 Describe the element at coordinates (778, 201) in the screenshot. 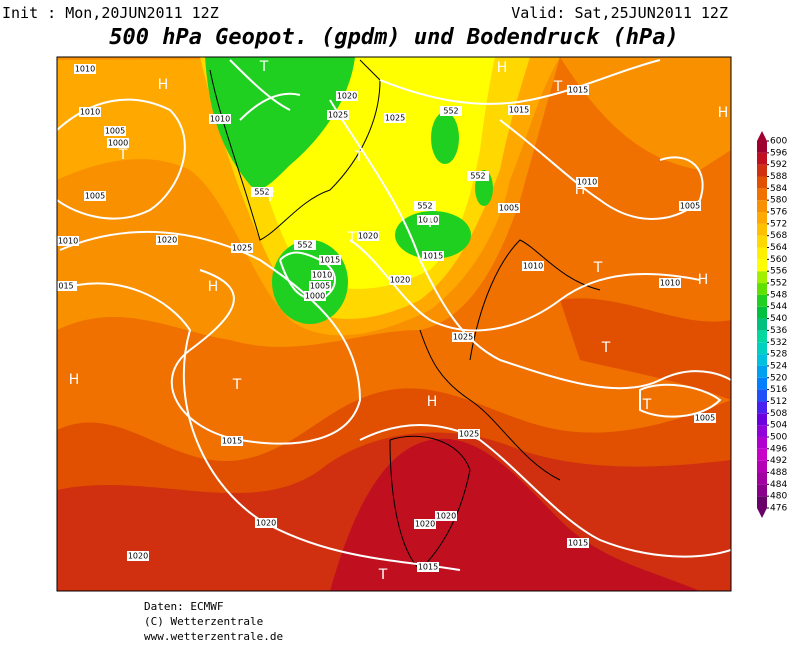

I see `colorbar-label: 580` at that location.